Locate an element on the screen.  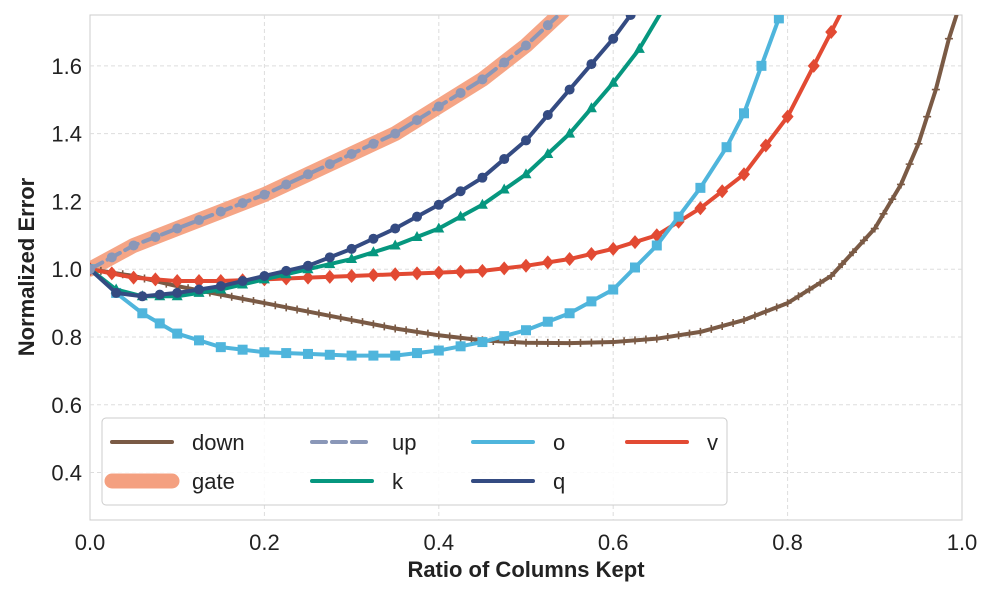
legend-item-o: o is located at coordinates (518, 442).